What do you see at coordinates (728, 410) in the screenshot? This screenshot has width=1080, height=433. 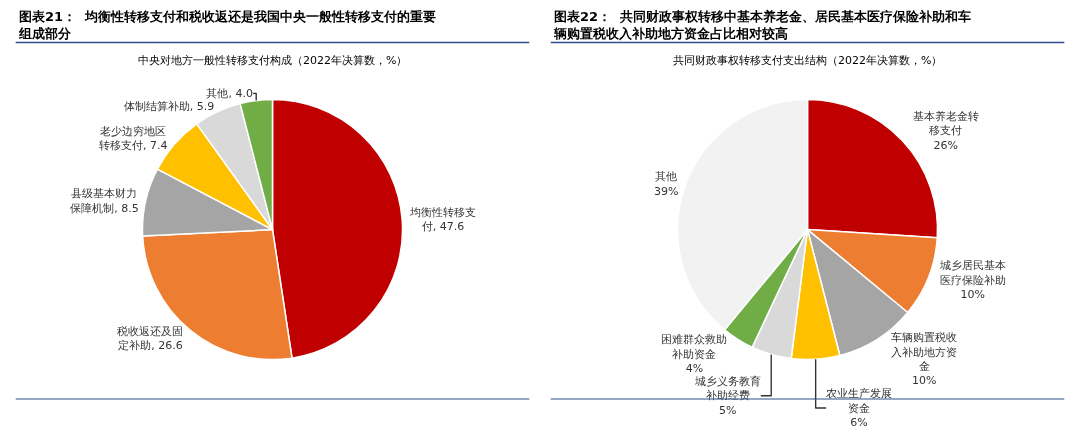 I see `data-label: 5%` at bounding box center [728, 410].